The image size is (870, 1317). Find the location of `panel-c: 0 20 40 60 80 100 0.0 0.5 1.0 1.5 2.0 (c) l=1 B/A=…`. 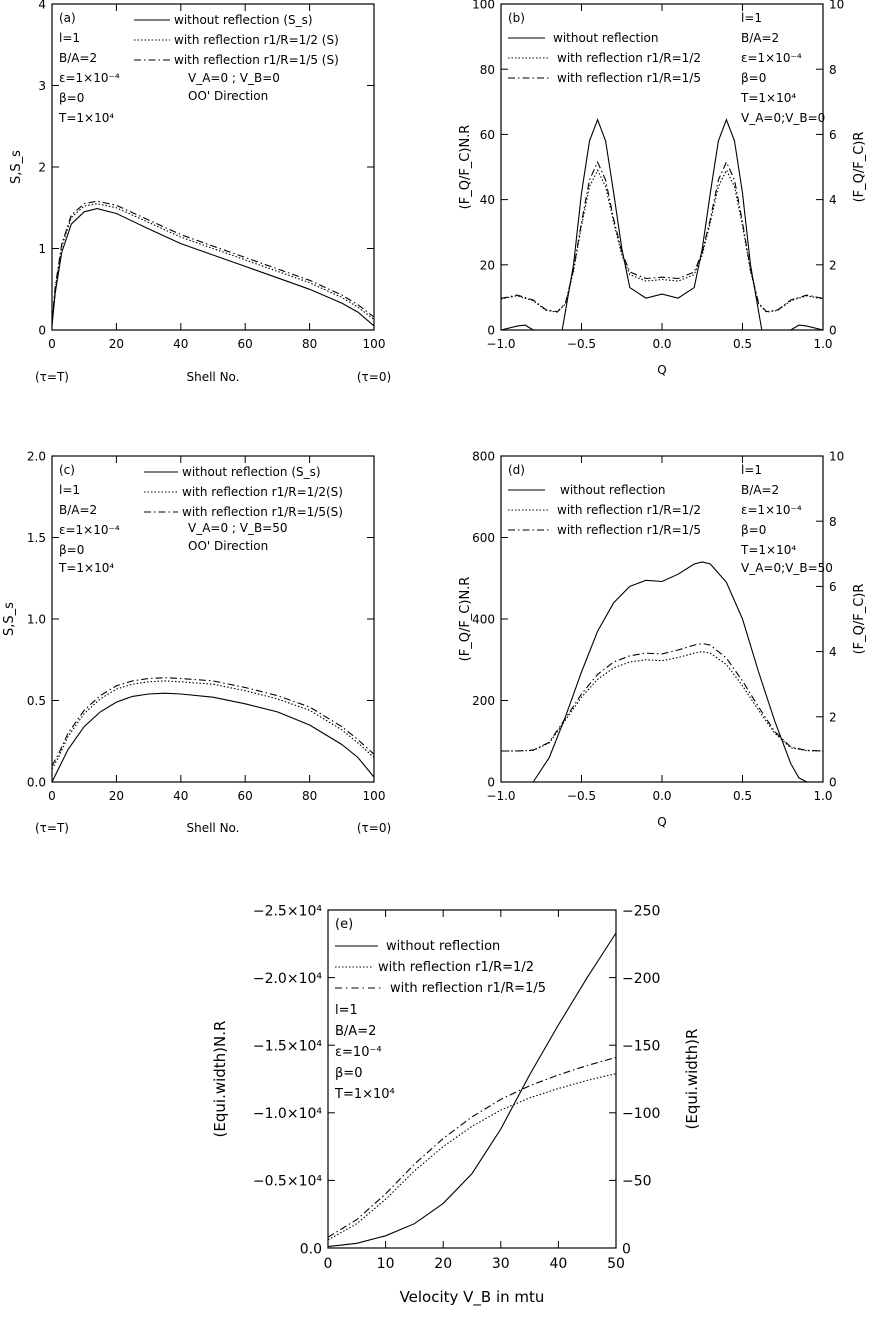

panel-c: 0 20 40 60 80 100 0.0 0.5 1.0 1.5 2.0 (c) l=1 B/A=… is located at coordinates (196, 642).